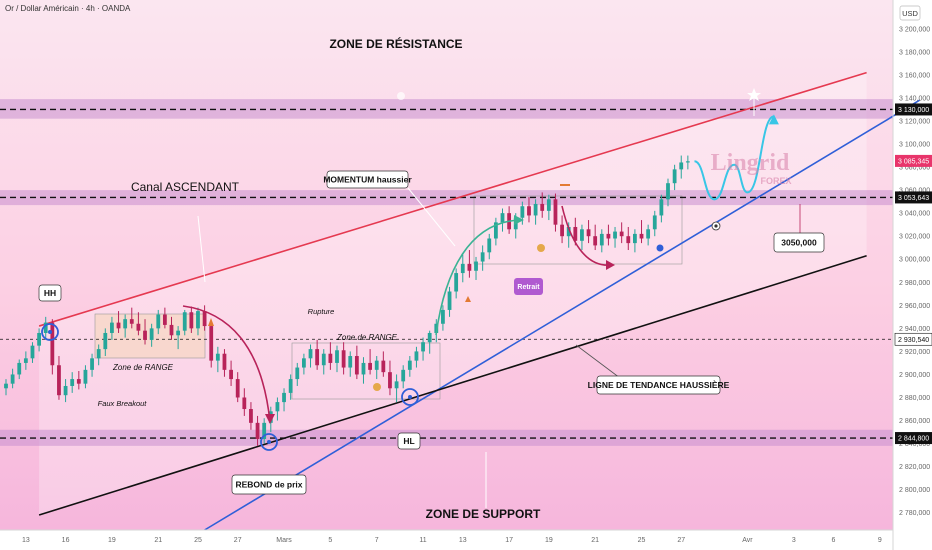 This screenshot has width=932, height=550. I want to click on y-tick-label: 2 960,000, so click(914, 306).